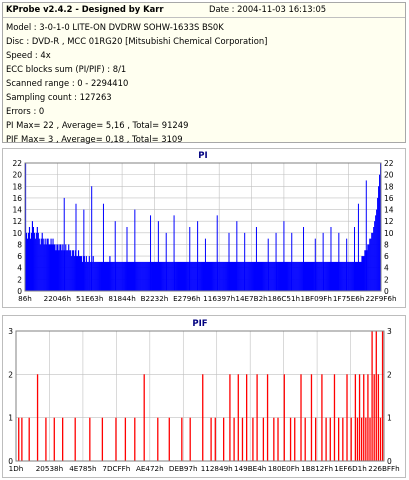 This screenshot has height=480, width=409. Describe the element at coordinates (116, 468) in the screenshot. I see `pif-xtick-label: 7DCFFh` at that location.